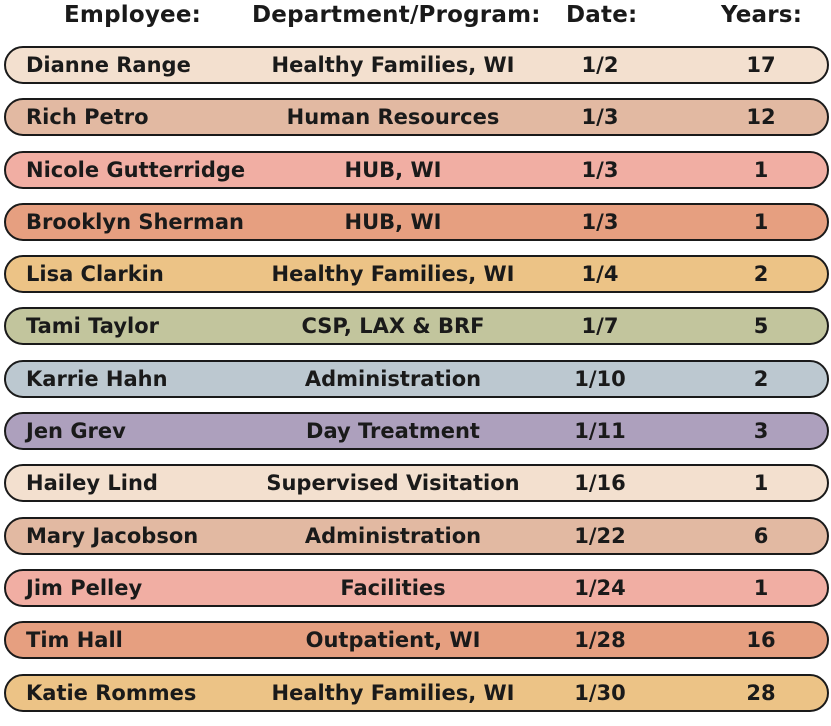 Image resolution: width=831 pixels, height=726 pixels. Describe the element at coordinates (761, 535) in the screenshot. I see `years-of-service: 6` at that location.